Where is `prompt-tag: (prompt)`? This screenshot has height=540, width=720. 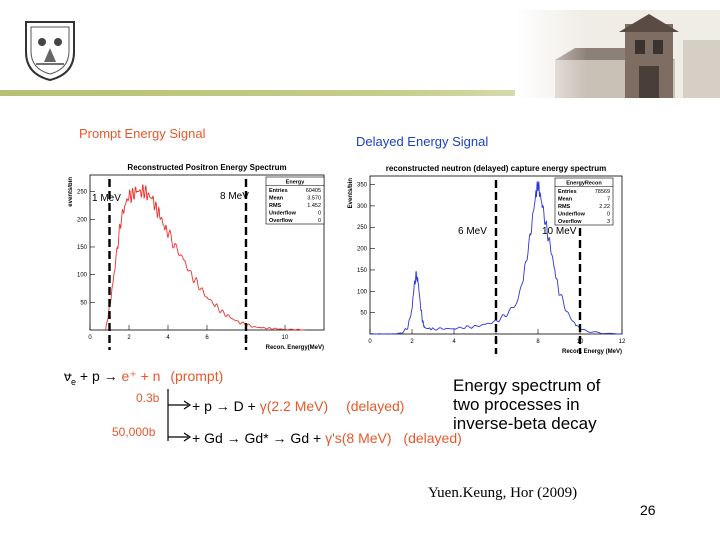 prompt-tag: (prompt) is located at coordinates (197, 376).